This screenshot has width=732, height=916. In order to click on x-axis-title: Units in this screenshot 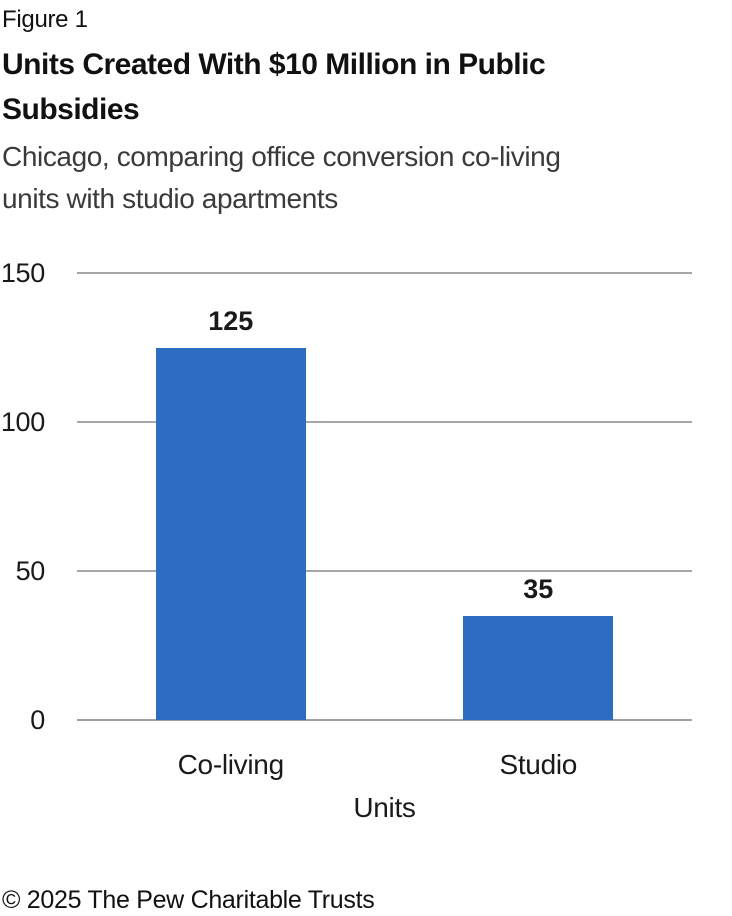, I will do `click(384, 807)`.